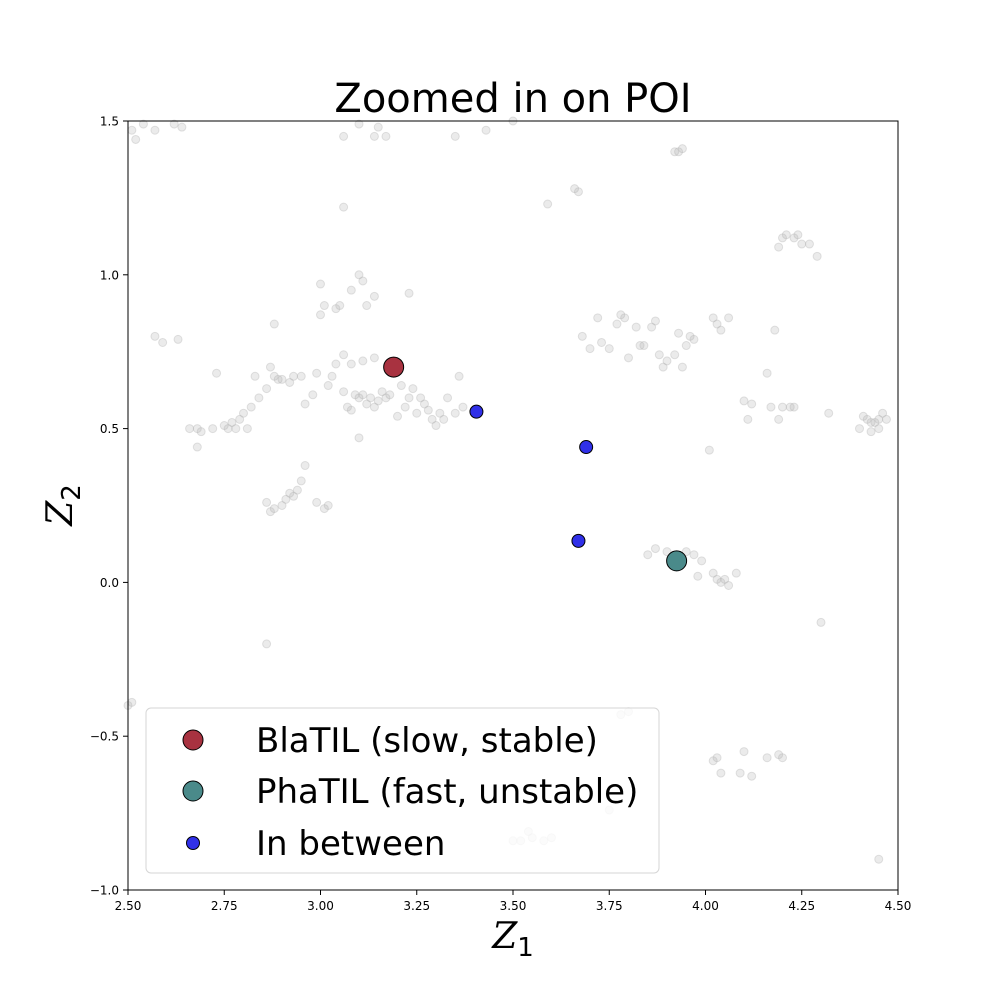 The image size is (1000, 1000). I want to click on x-axis-ticks: 2.50 2.75 3.00 3.25 3.50 3.75 4.00 4.25 4.50, so click(513, 901).